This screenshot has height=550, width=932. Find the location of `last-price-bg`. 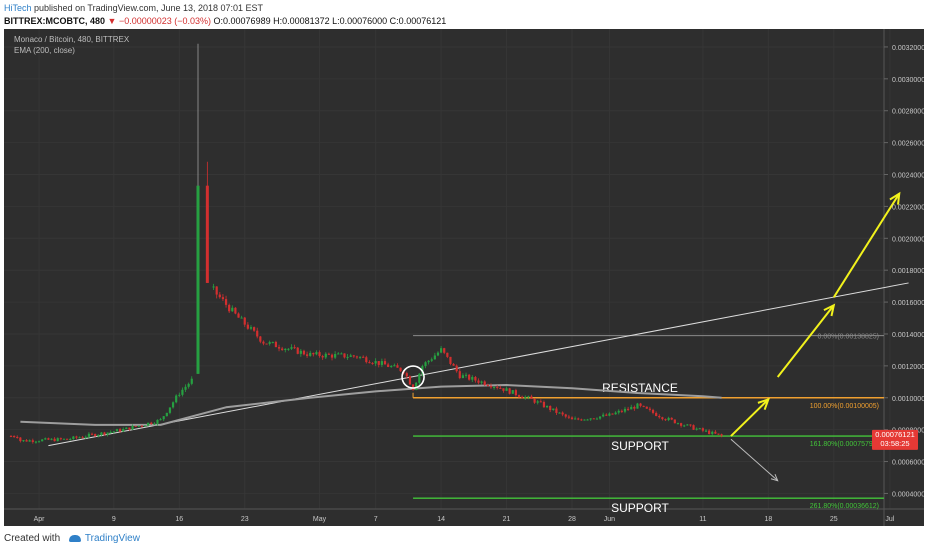

last-price-bg is located at coordinates (895, 439).